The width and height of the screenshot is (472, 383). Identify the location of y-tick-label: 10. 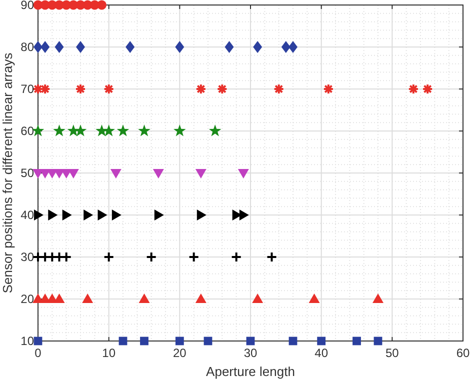
(27, 341).